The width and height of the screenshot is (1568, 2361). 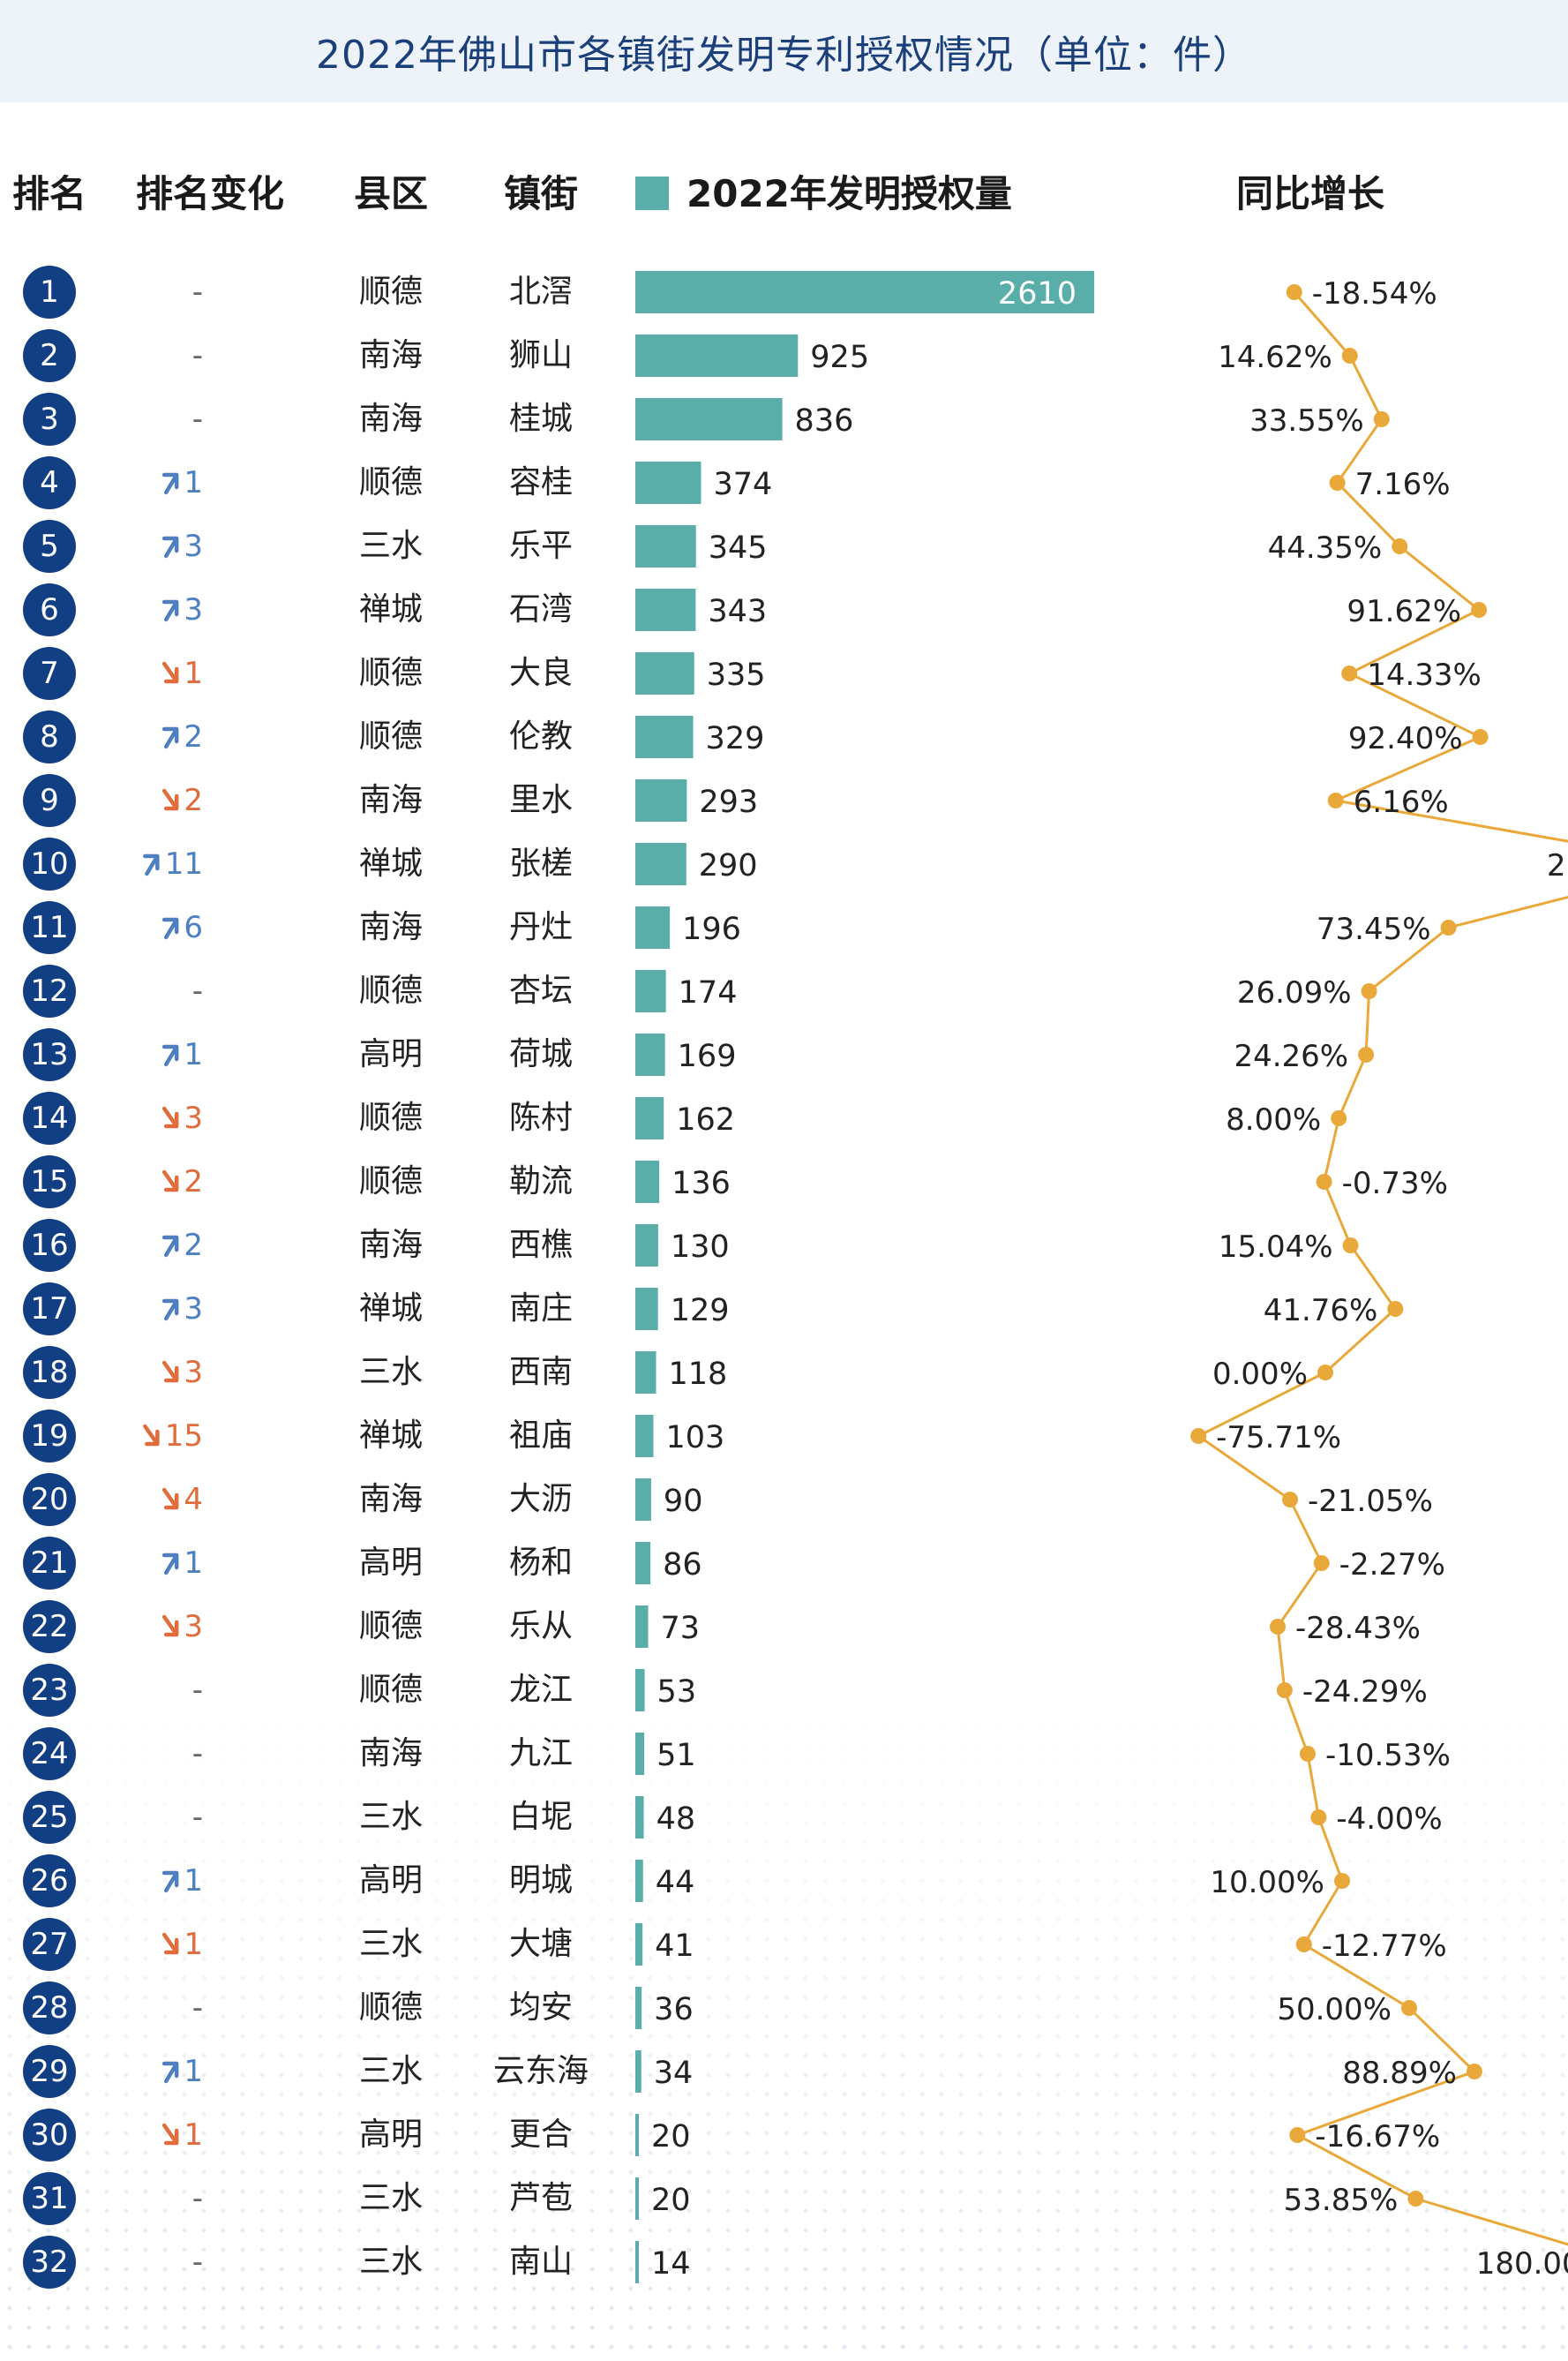 What do you see at coordinates (1384, 1947) in the screenshot?
I see `yoy-label: -12.77%` at bounding box center [1384, 1947].